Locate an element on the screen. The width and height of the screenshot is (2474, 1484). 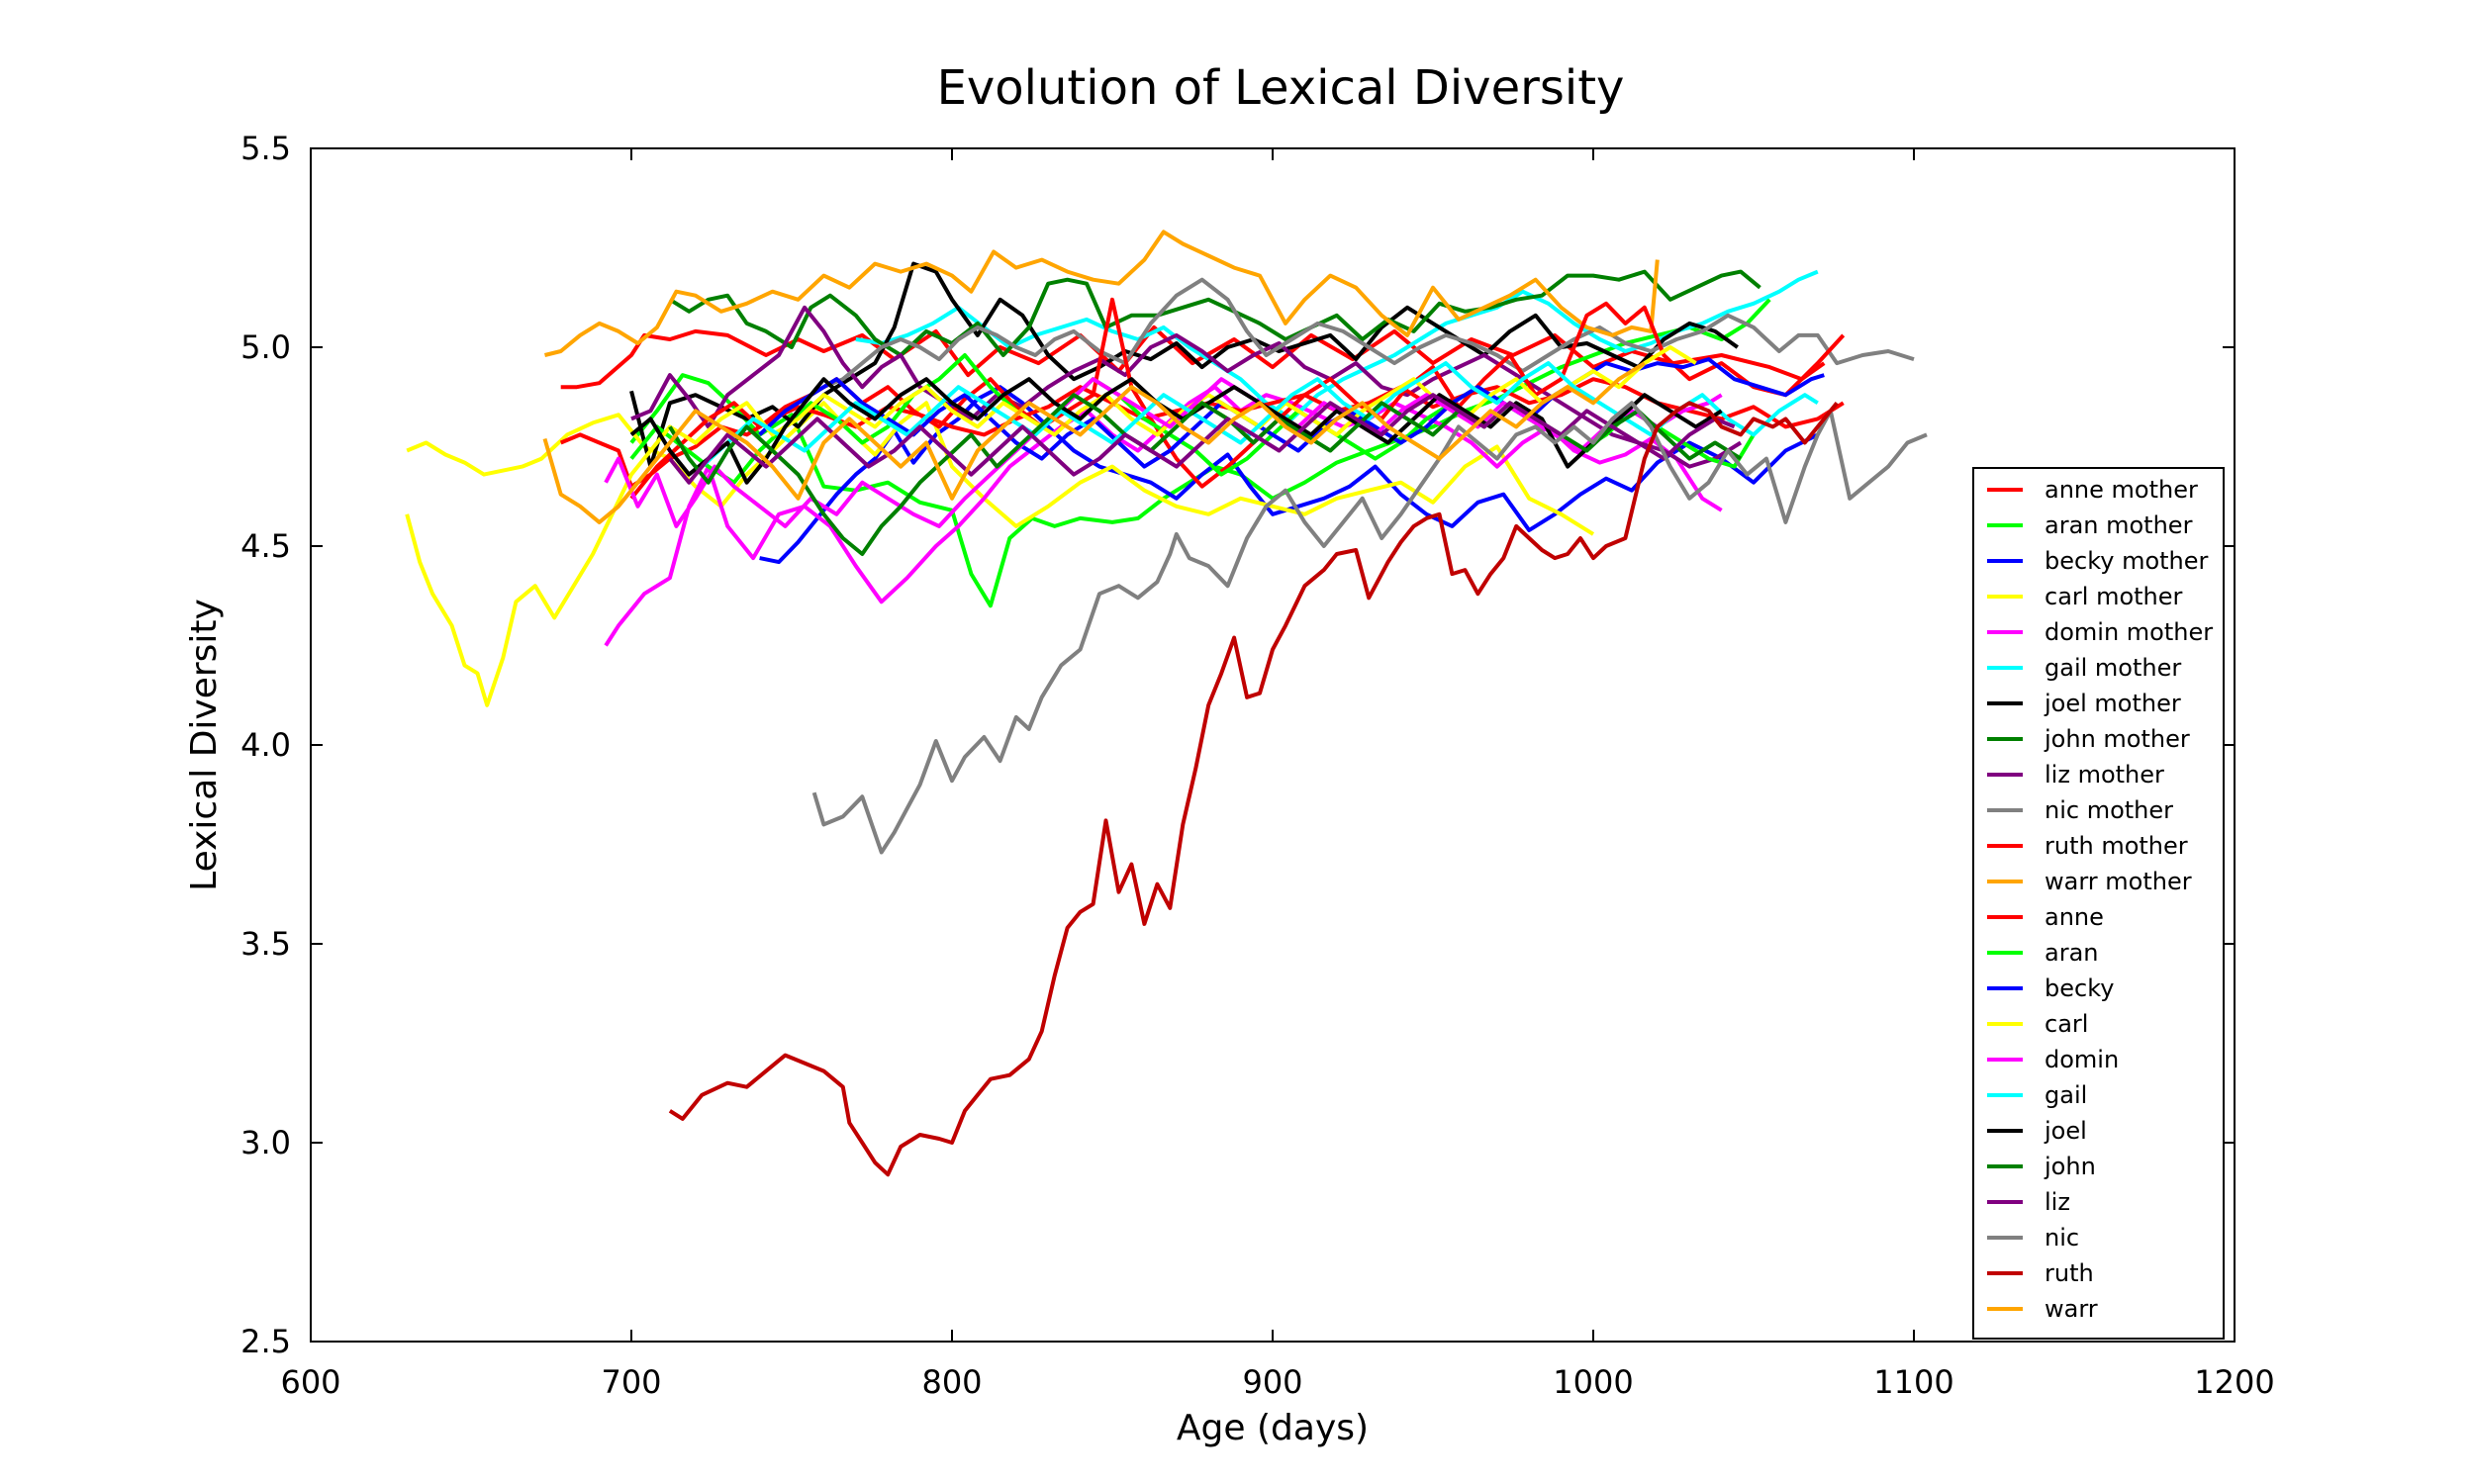
legend-label-john-mother: john mother is located at coordinates (2117, 739).